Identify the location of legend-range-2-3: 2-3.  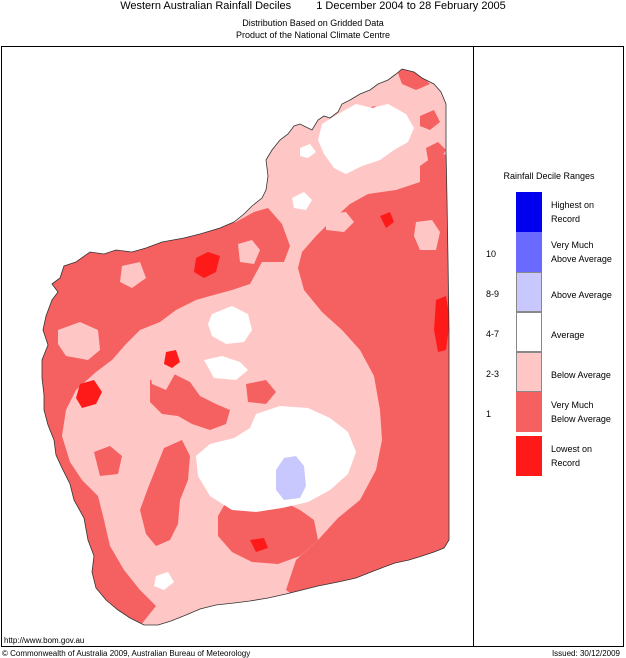
(493, 374).